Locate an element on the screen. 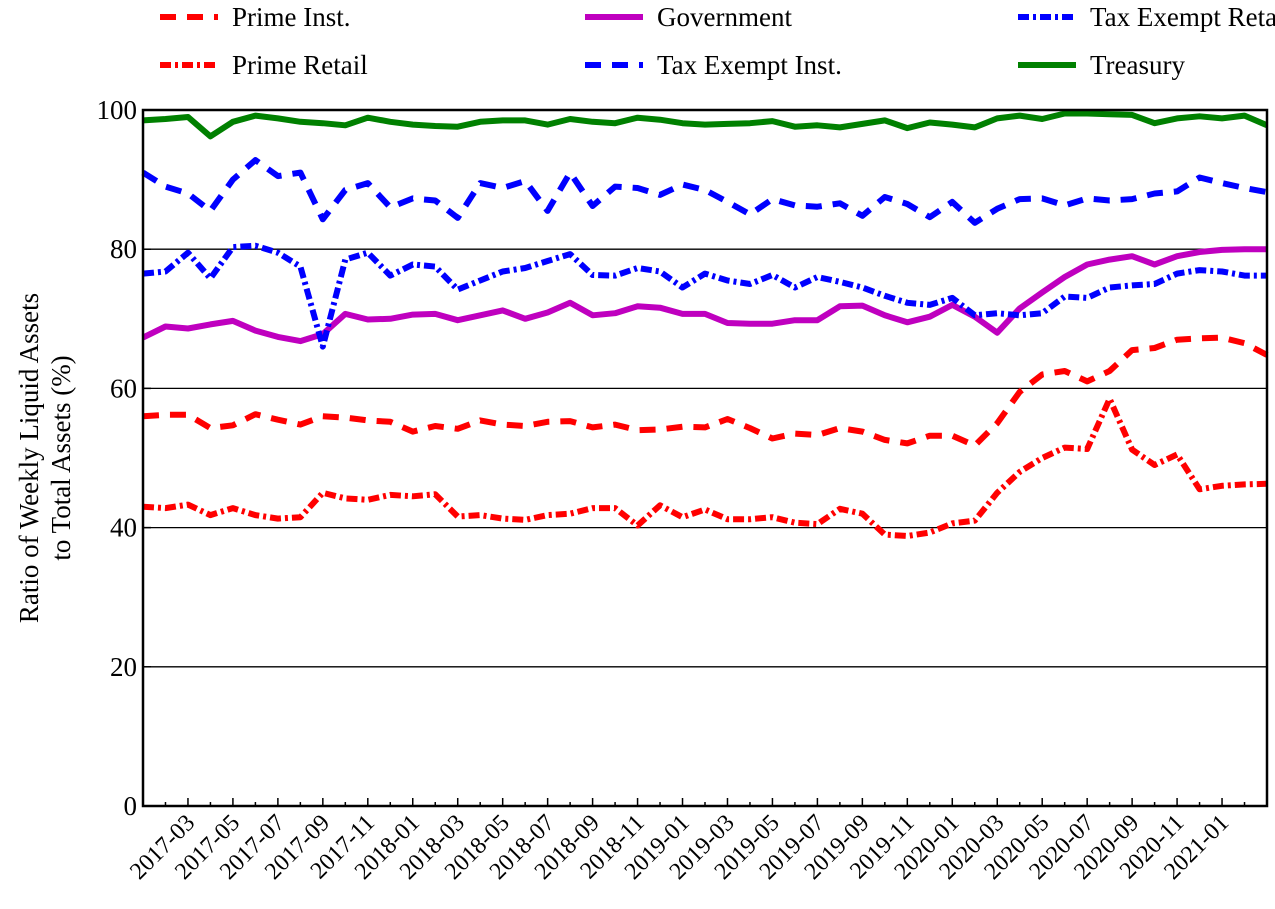 This screenshot has width=1275, height=909. legend-label: Tax Exempt Retail is located at coordinates (1182, 17).